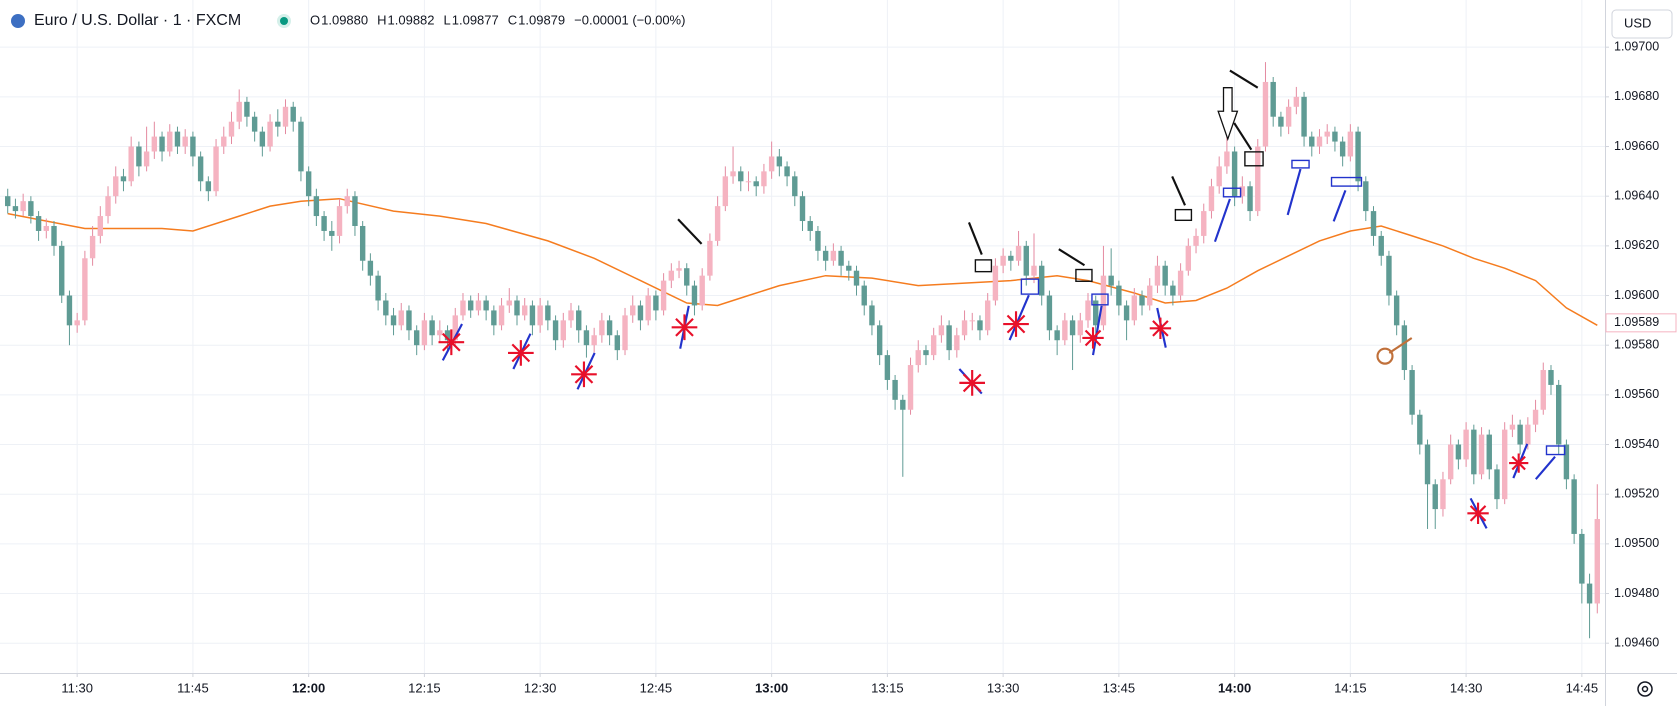  I want to click on x-tick-label: 11:30, so click(77, 687).